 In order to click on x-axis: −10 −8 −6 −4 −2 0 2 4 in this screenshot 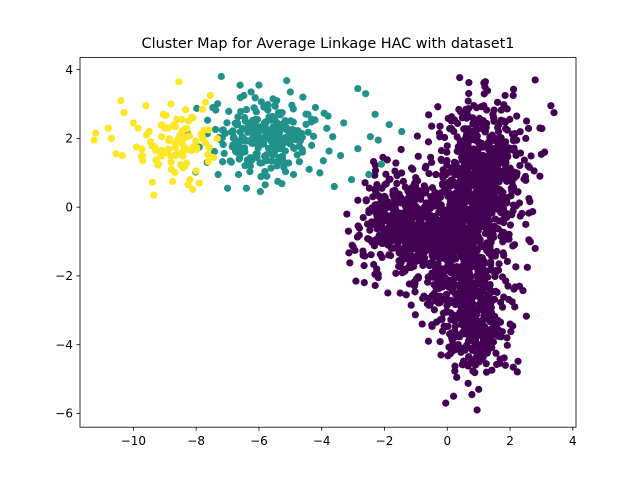, I will do `click(349, 437)`.